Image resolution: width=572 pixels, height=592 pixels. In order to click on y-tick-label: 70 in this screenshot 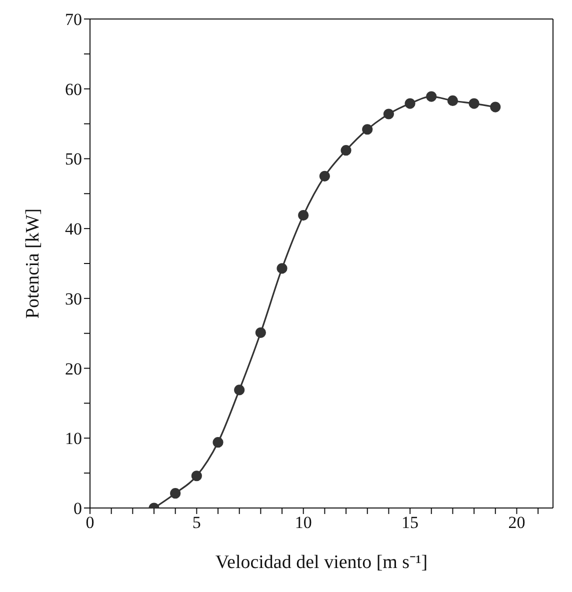, I will do `click(73, 20)`.